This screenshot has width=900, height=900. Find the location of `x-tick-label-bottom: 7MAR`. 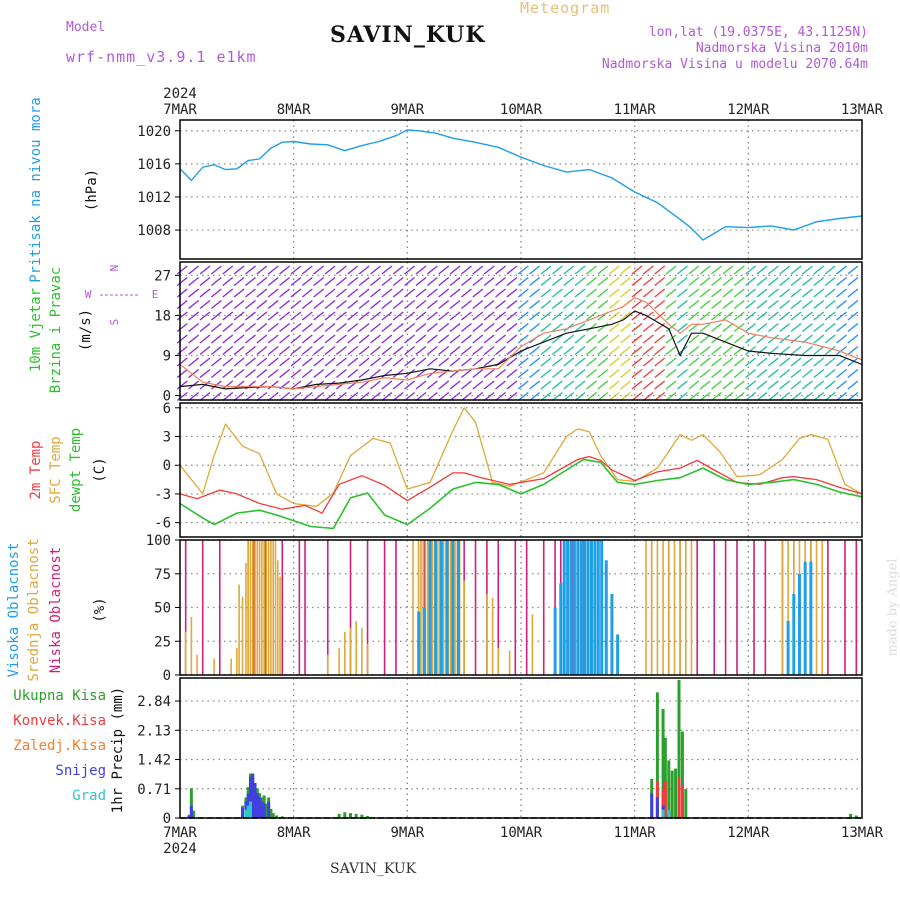

x-tick-label-bottom: 7MAR is located at coordinates (180, 833).